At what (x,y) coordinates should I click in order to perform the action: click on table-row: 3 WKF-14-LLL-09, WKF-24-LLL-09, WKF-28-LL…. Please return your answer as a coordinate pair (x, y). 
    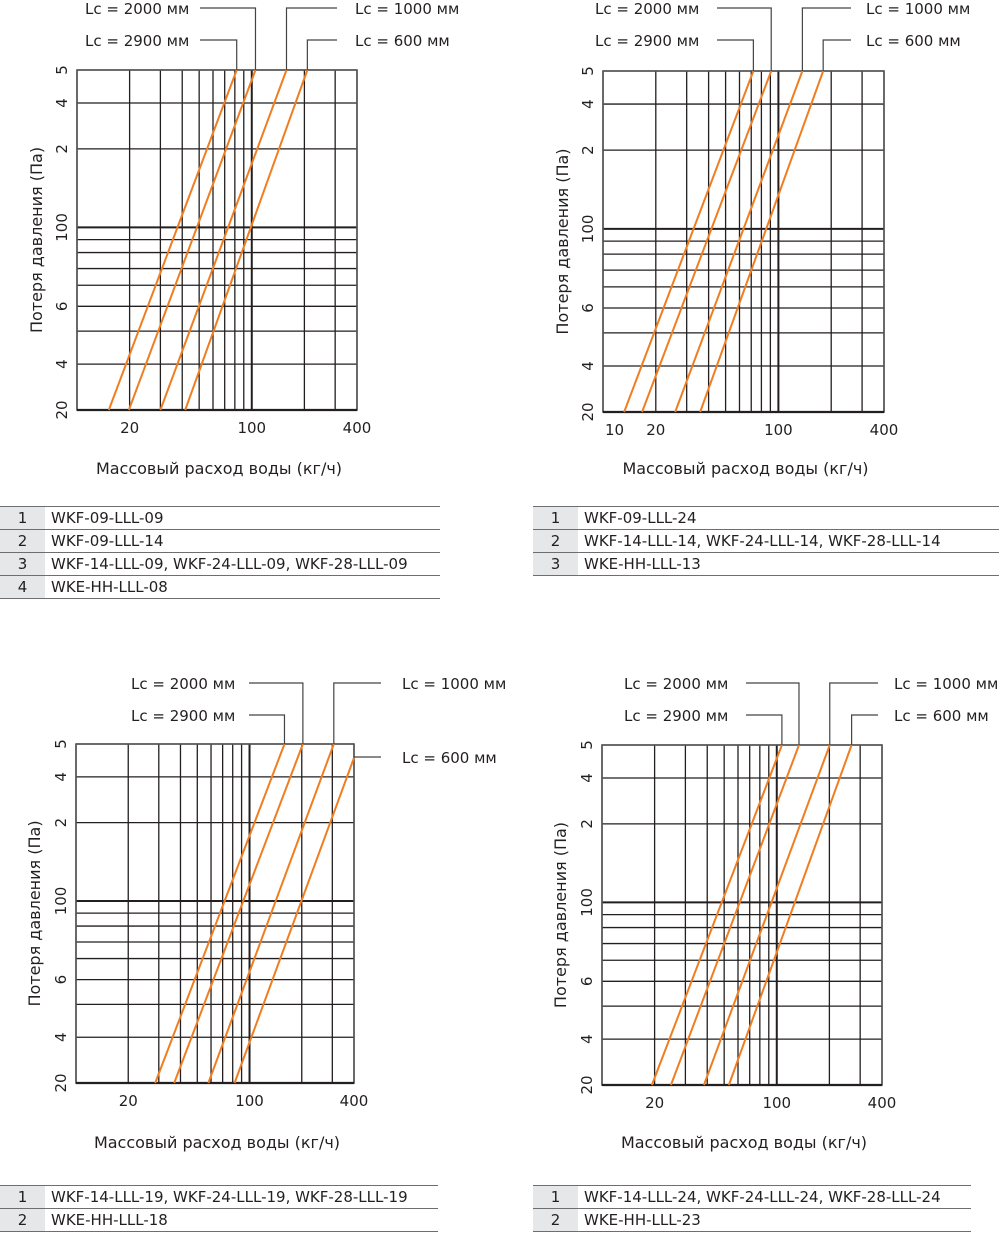
    Looking at the image, I should click on (220, 564).